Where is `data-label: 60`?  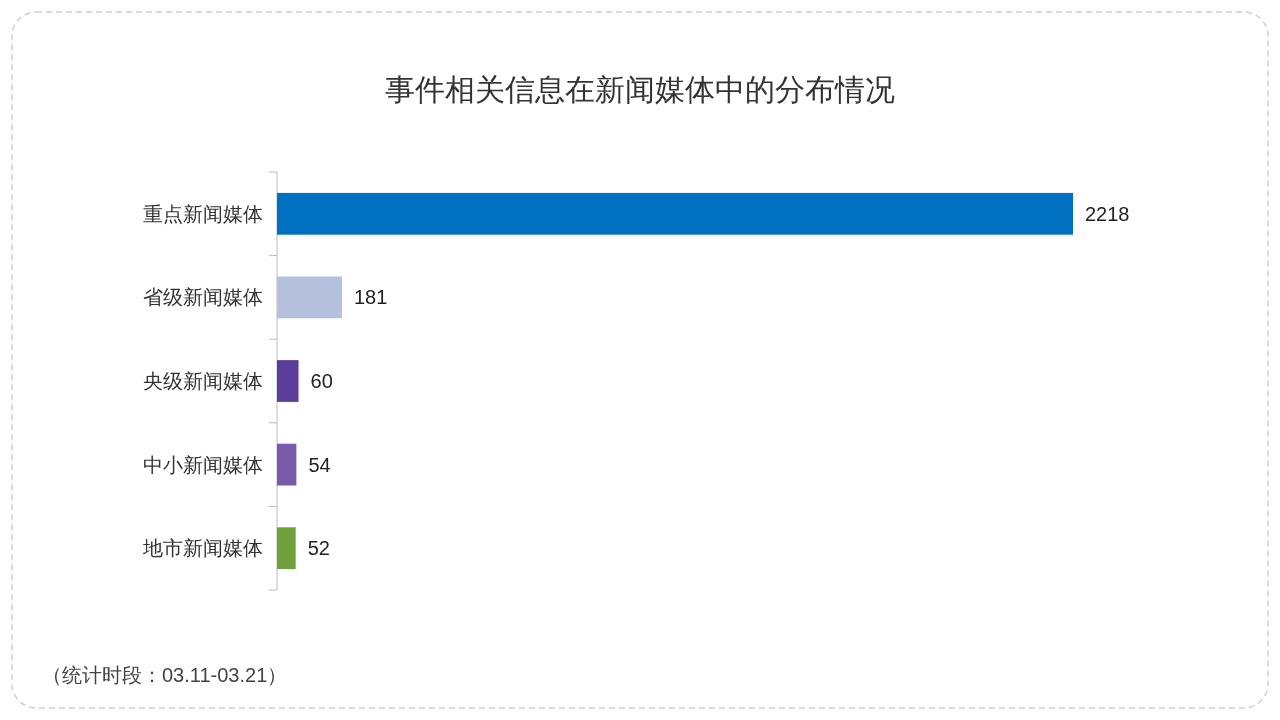 data-label: 60 is located at coordinates (321, 381).